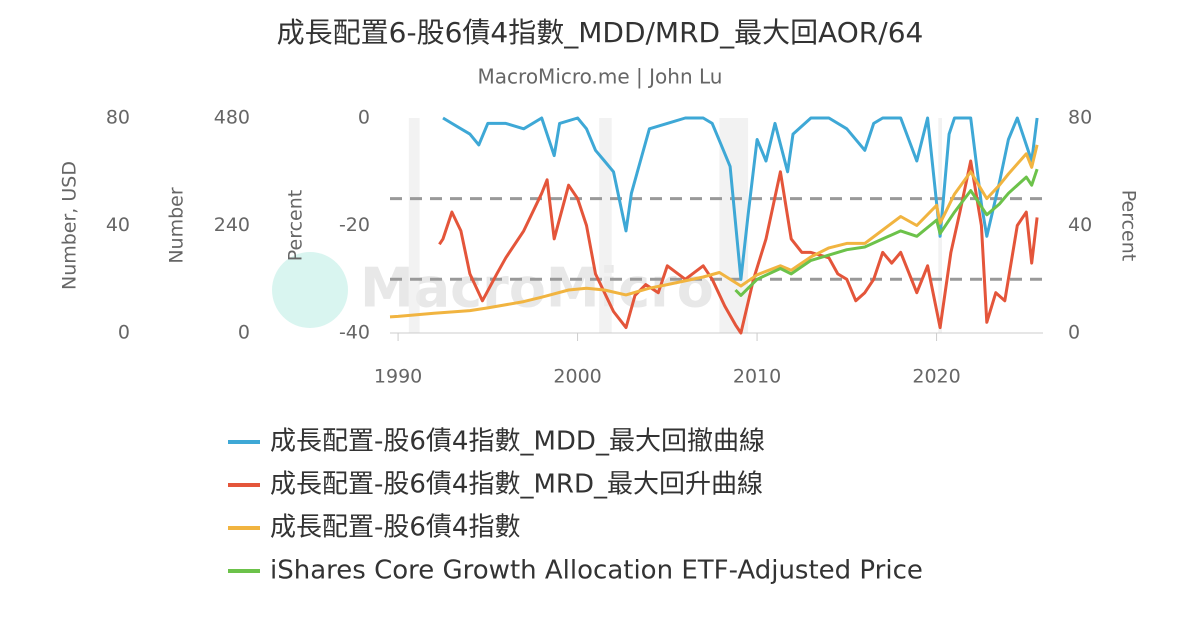 The image size is (1200, 630). I want to click on y-axis-label: Number, so click(177, 225).